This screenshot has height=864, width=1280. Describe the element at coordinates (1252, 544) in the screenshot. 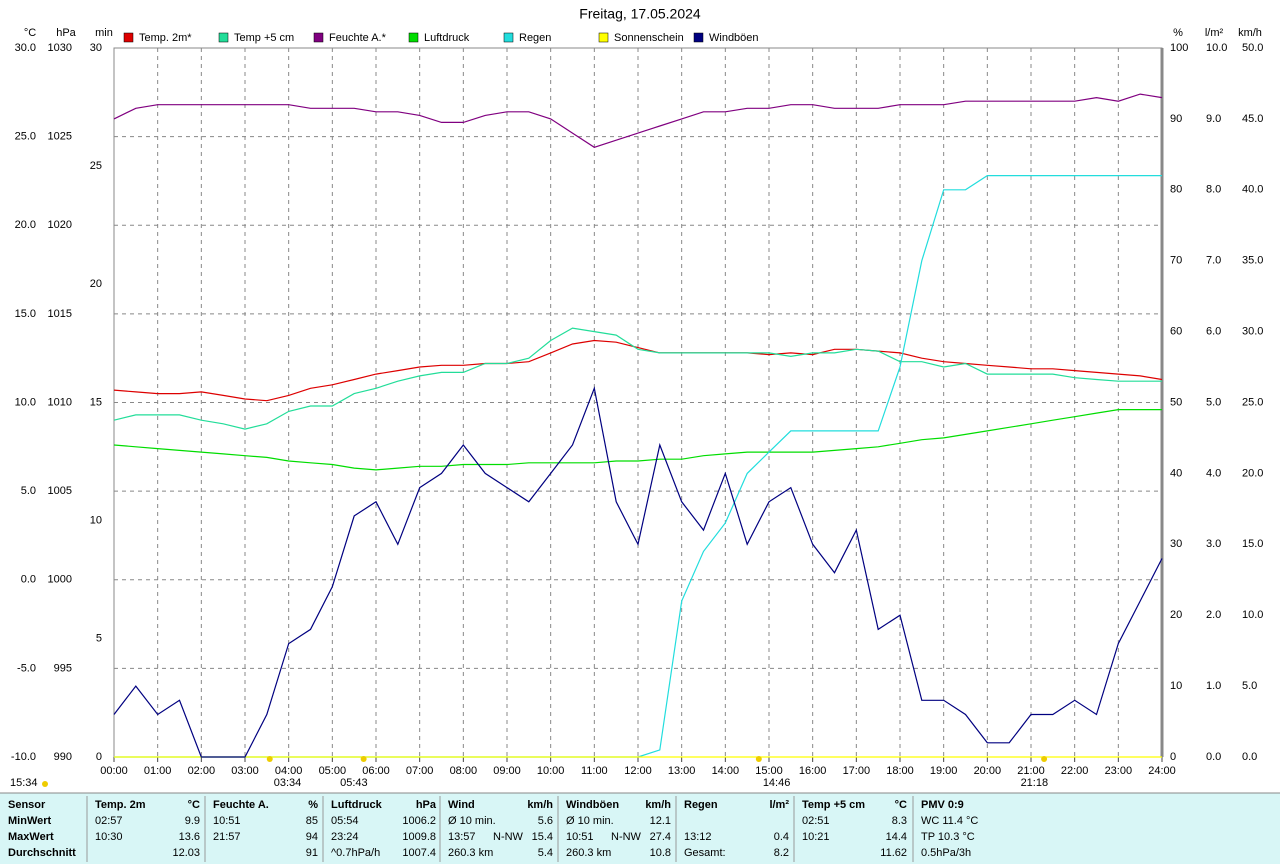

I see `y-tick-label: 15.0` at that location.